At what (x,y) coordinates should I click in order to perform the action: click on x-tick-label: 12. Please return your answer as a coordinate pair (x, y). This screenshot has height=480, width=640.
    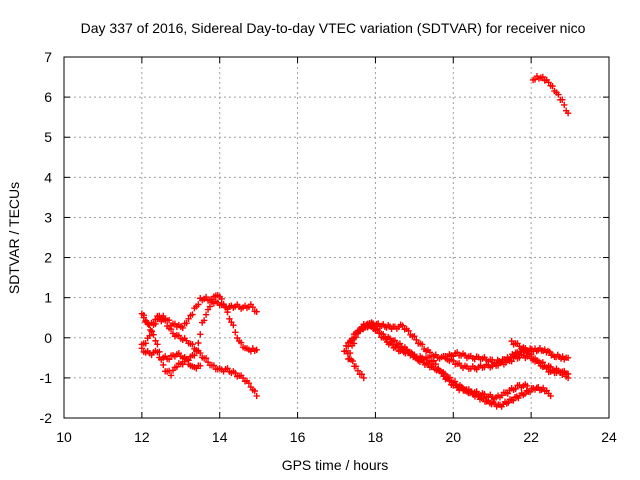
    Looking at the image, I should click on (142, 437).